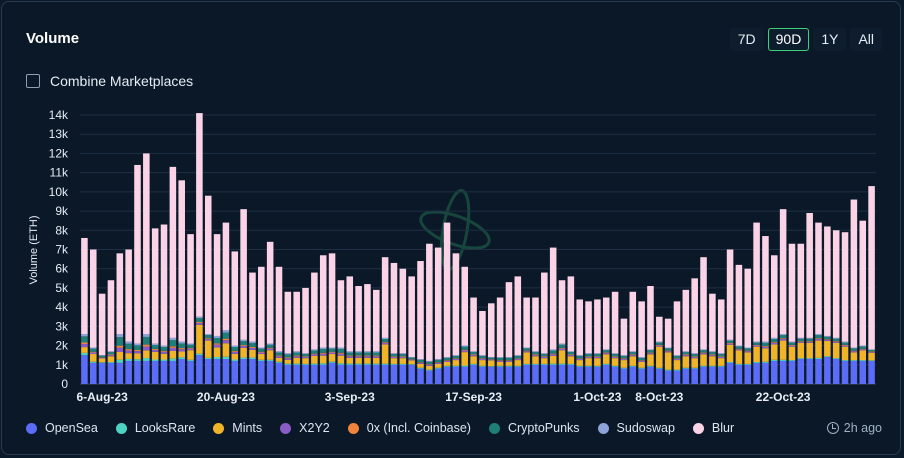 Image resolution: width=904 pixels, height=458 pixels. I want to click on range-7d-button: 7D, so click(746, 39).